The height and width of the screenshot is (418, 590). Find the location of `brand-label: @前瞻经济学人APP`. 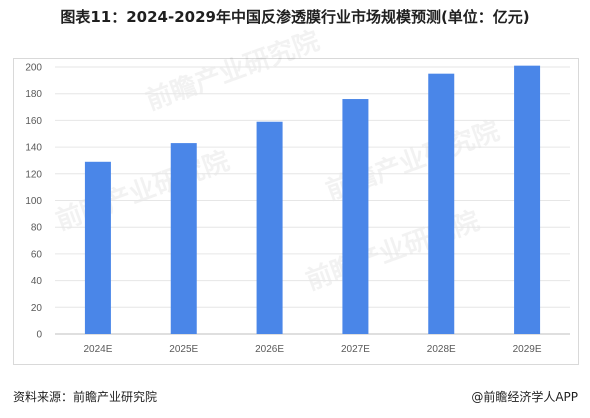

brand-label: @前瞻经济学人APP is located at coordinates (524, 397).